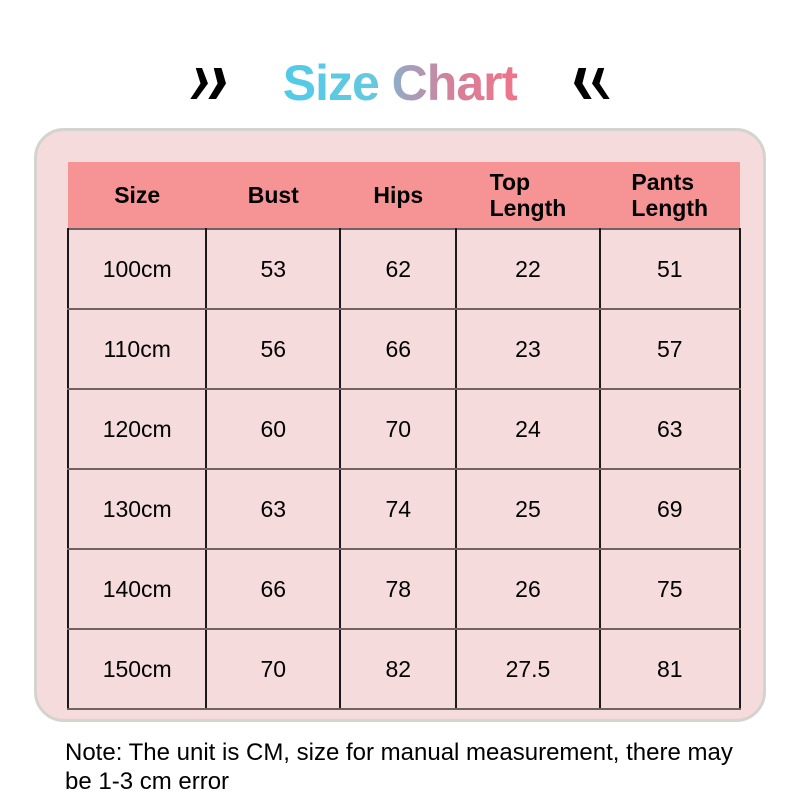  I want to click on column-header: Hips, so click(398, 195).